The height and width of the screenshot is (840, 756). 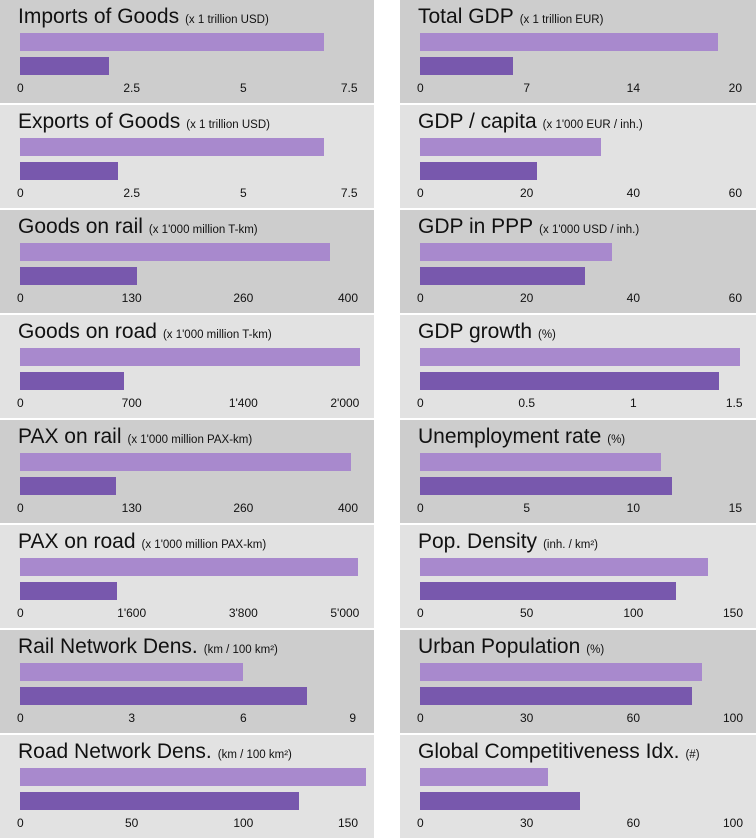 I want to click on tick-label: 0.5, so click(x=526, y=403).